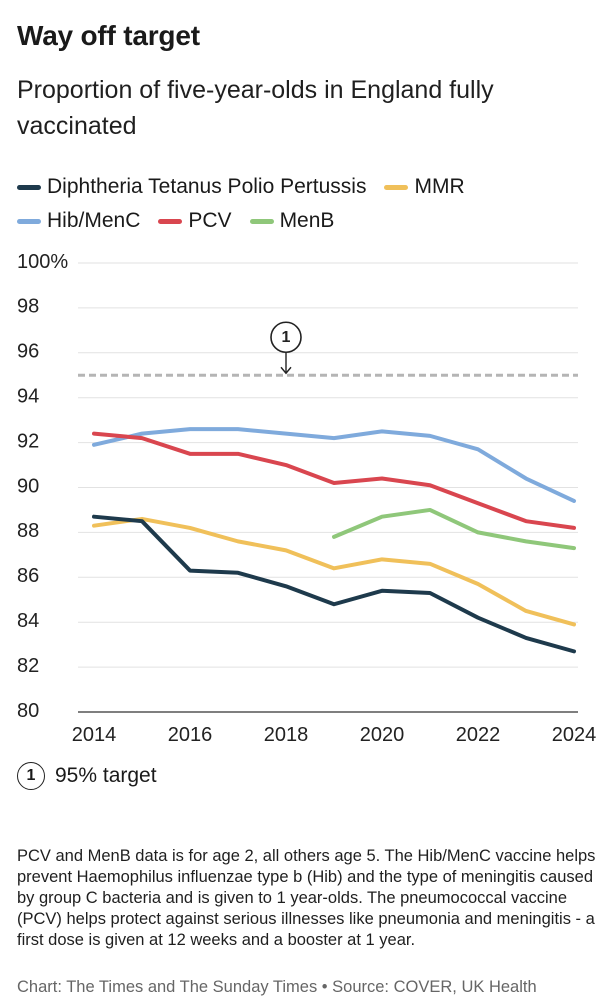 This screenshot has width=612, height=1000. I want to click on series-line-mmr, so click(334, 571).